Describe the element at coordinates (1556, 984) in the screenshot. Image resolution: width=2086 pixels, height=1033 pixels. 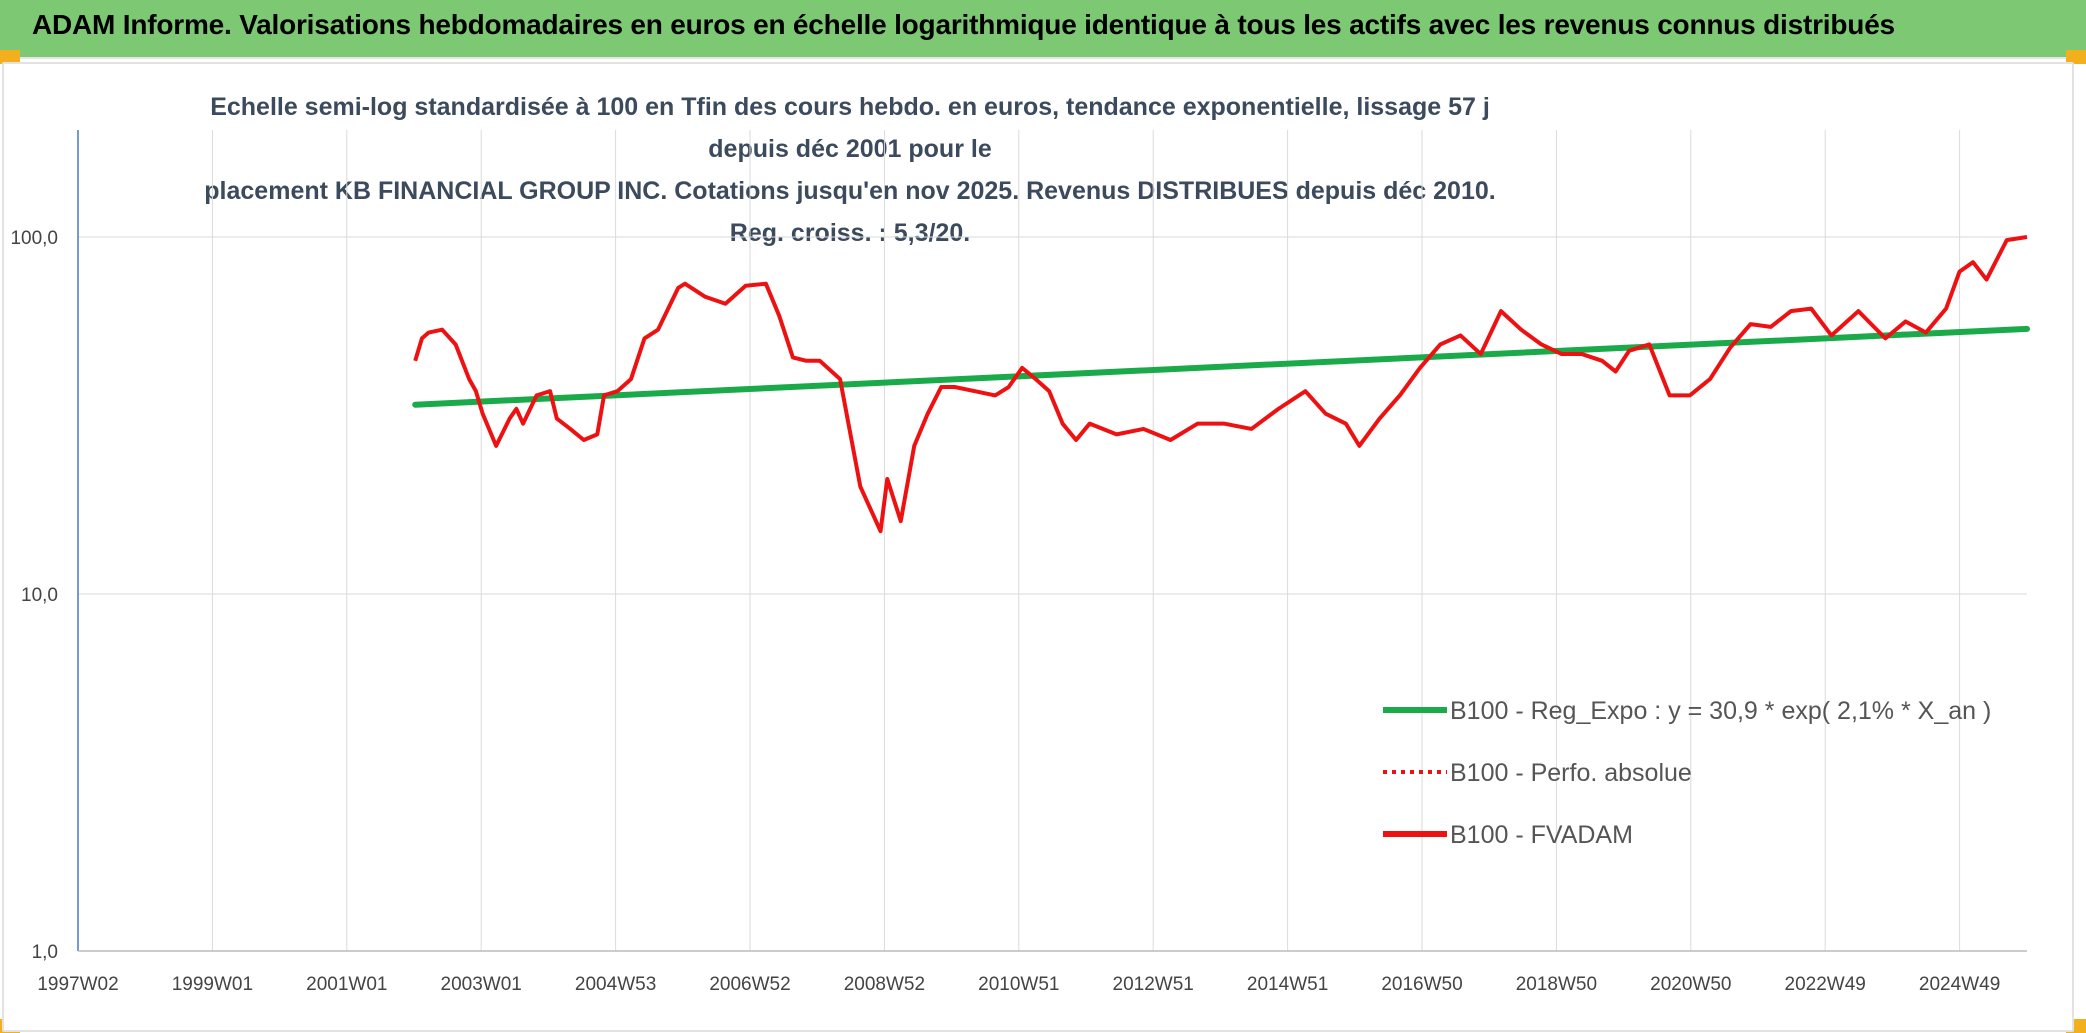
I see `x-tick-label: 2018W50` at that location.